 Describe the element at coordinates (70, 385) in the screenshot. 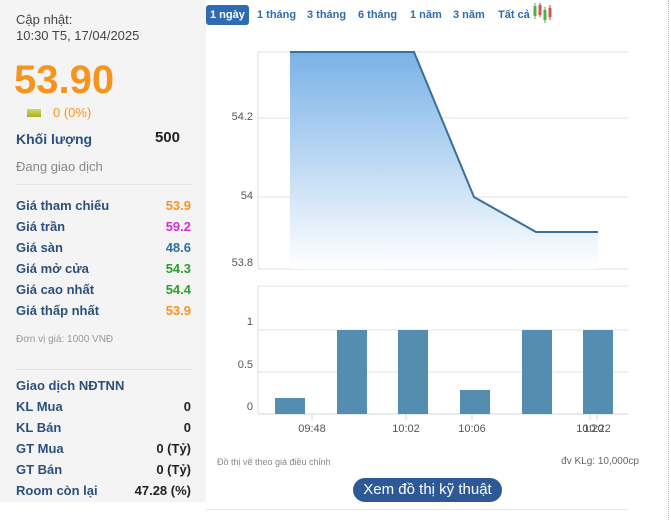

I see `foreign-trading-title: Giao dịch NĐTNN` at that location.